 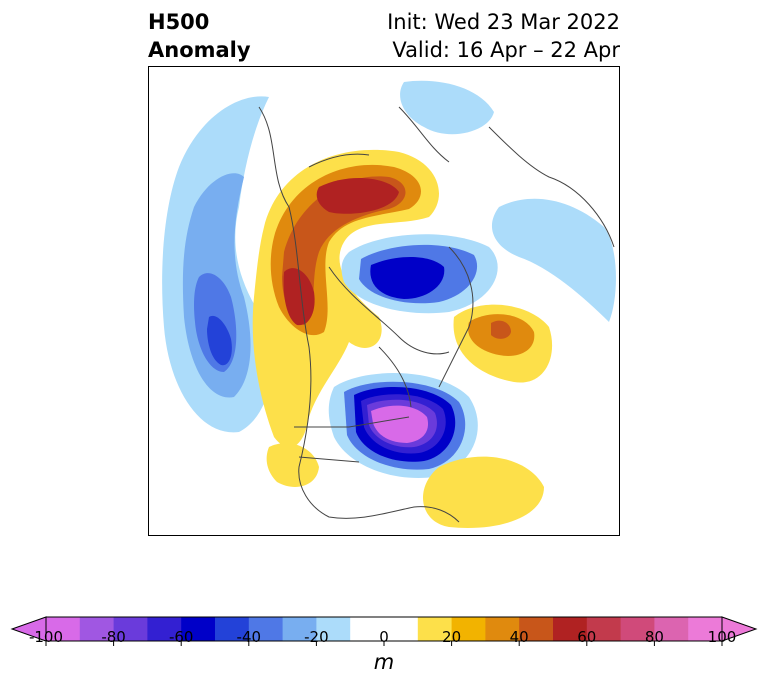 What do you see at coordinates (179, 22) in the screenshot?
I see `title-line-1: H500` at bounding box center [179, 22].